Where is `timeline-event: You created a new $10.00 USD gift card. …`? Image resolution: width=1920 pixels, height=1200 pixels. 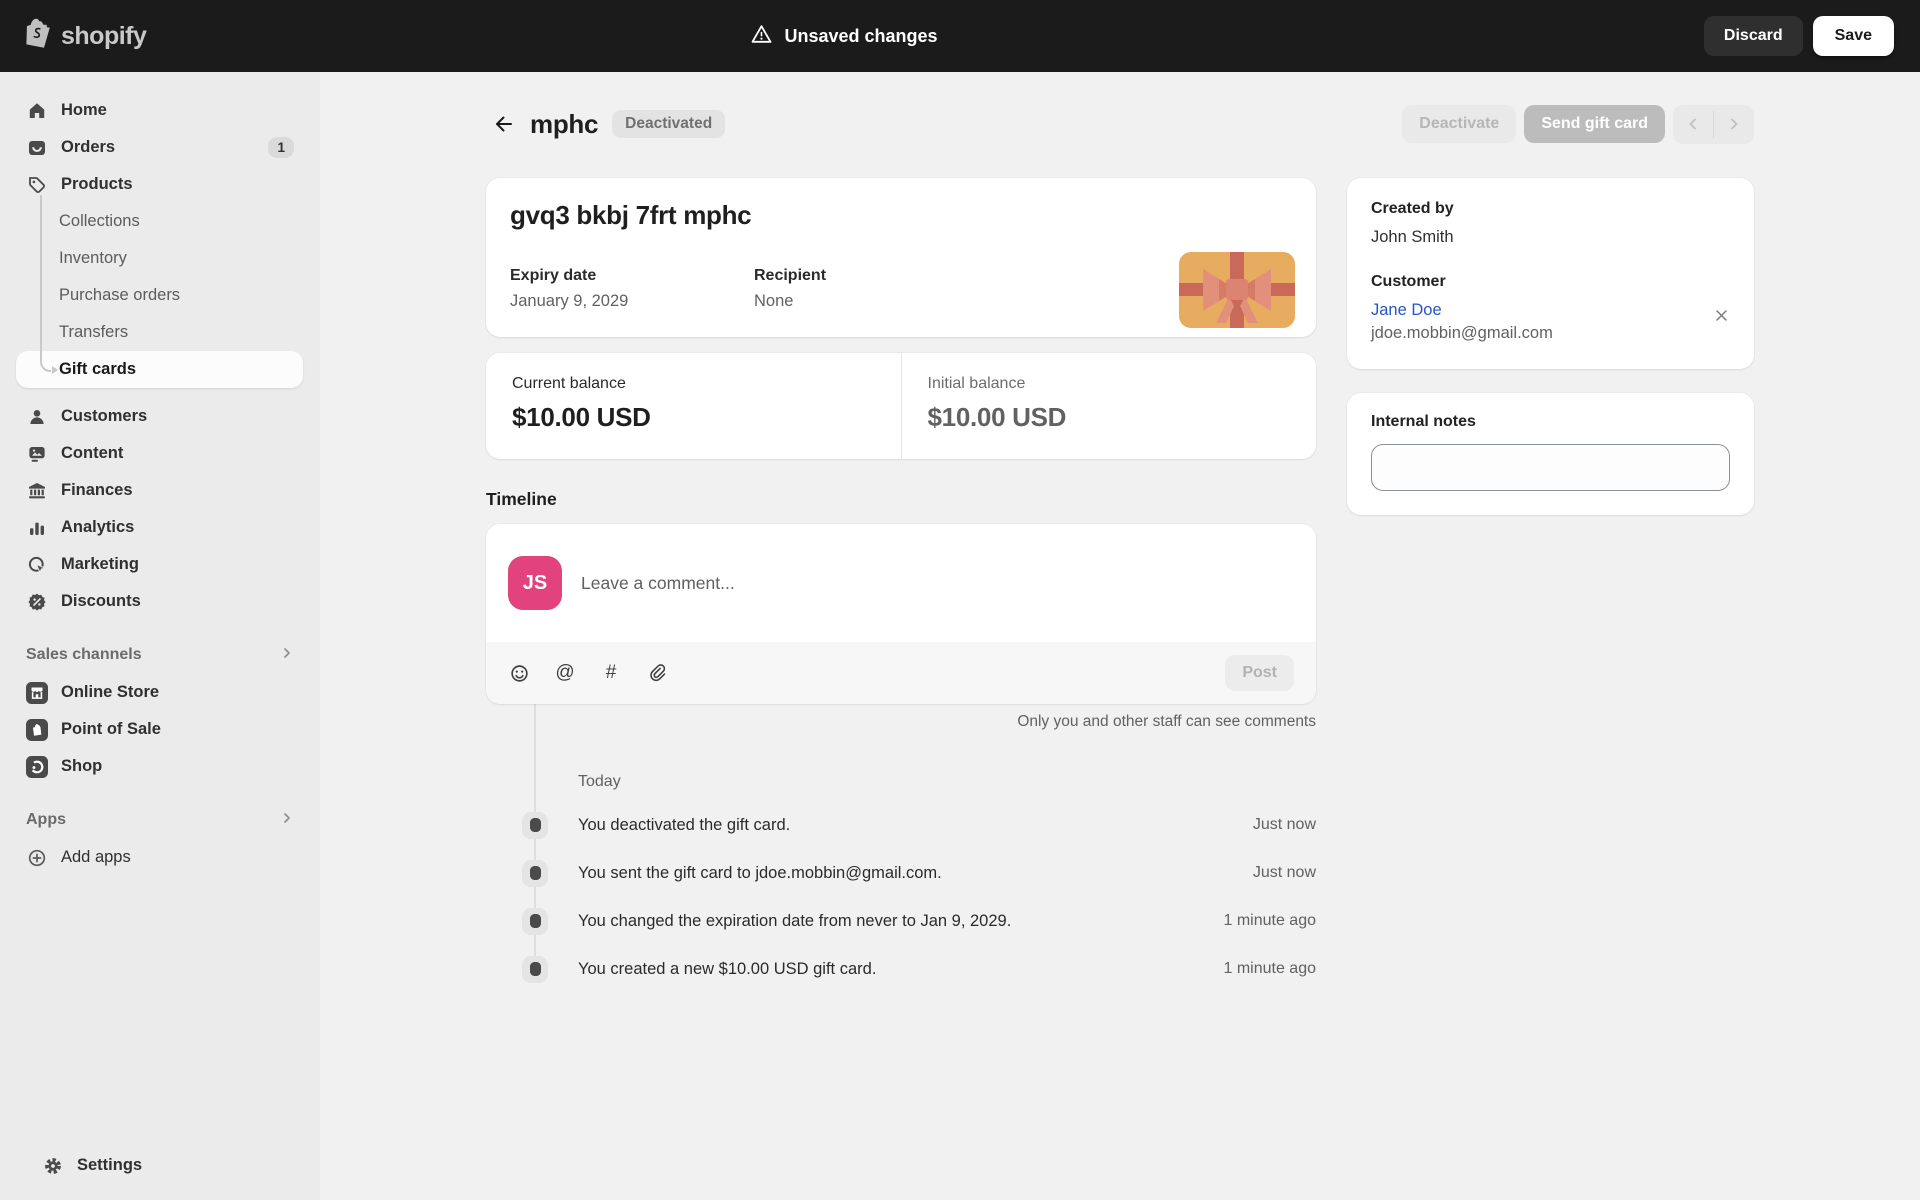 timeline-event: You created a new $10.00 USD gift card. … is located at coordinates (901, 969).